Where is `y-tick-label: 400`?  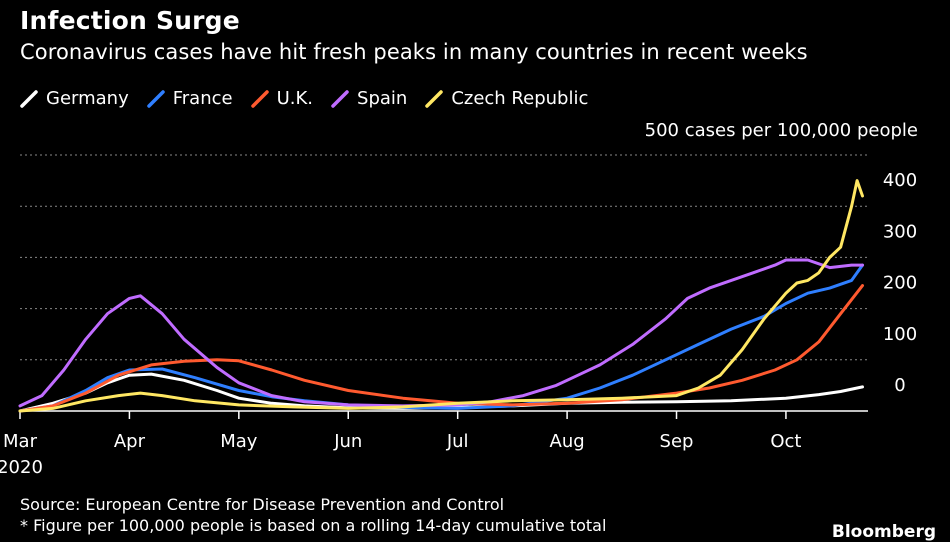 y-tick-label: 400 is located at coordinates (900, 180).